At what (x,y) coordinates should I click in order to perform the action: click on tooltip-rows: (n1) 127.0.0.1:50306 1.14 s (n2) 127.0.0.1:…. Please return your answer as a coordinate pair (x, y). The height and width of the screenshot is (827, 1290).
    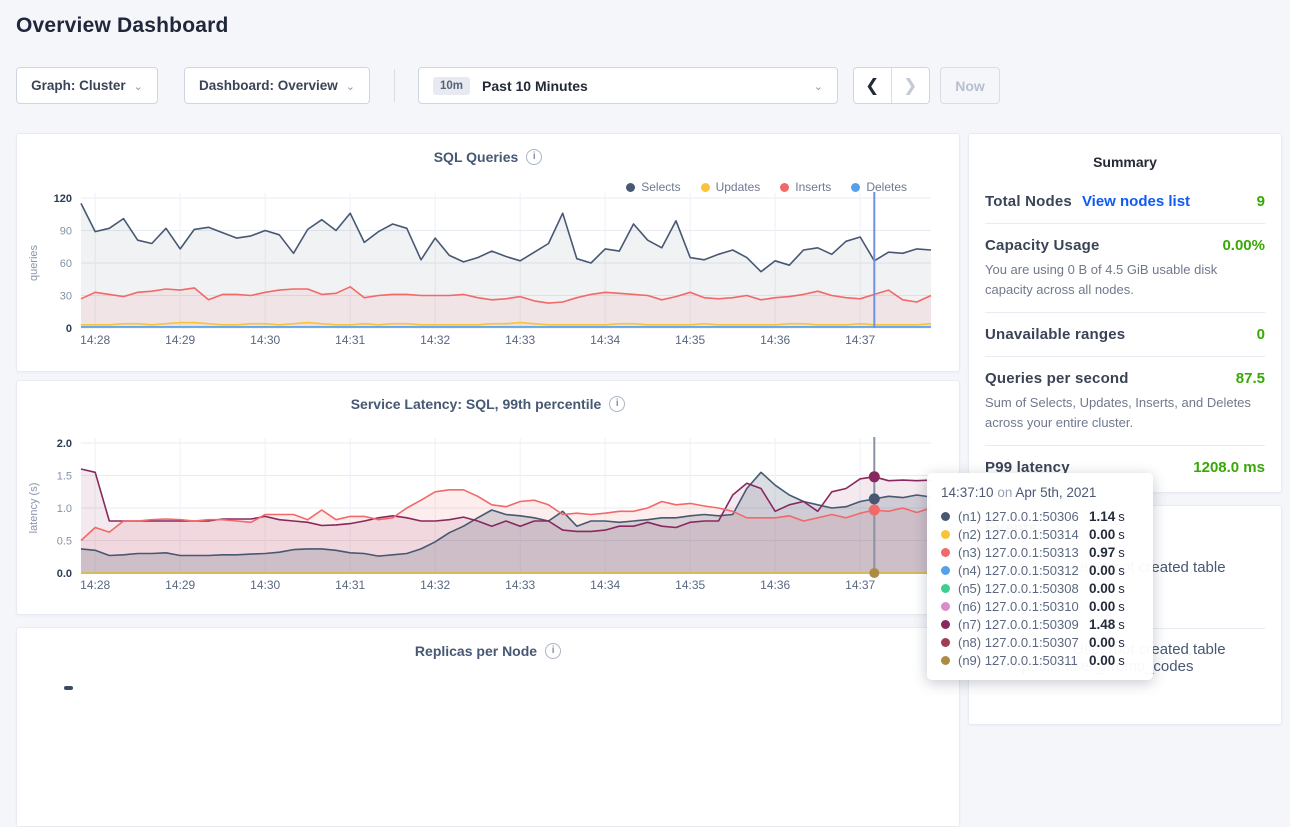
    Looking at the image, I should click on (1040, 588).